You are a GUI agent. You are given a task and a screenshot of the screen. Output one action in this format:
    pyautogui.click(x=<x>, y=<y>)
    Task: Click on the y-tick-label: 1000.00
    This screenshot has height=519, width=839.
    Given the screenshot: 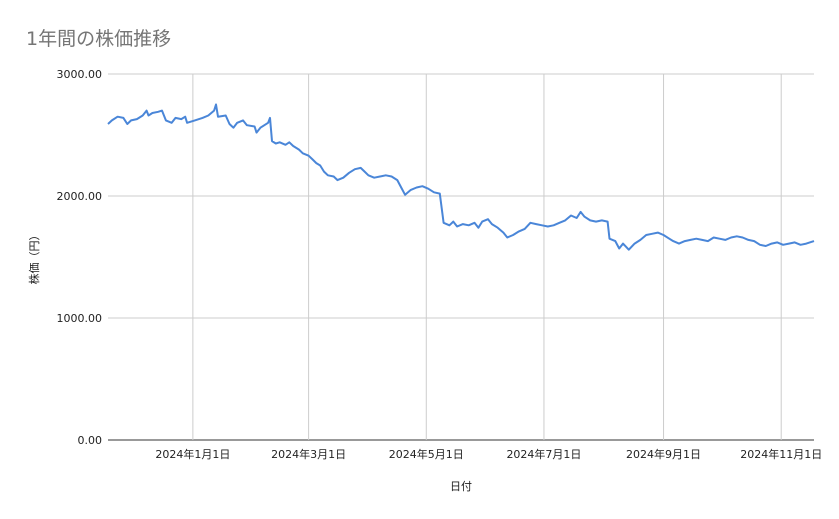 What is the action you would take?
    pyautogui.click(x=80, y=318)
    